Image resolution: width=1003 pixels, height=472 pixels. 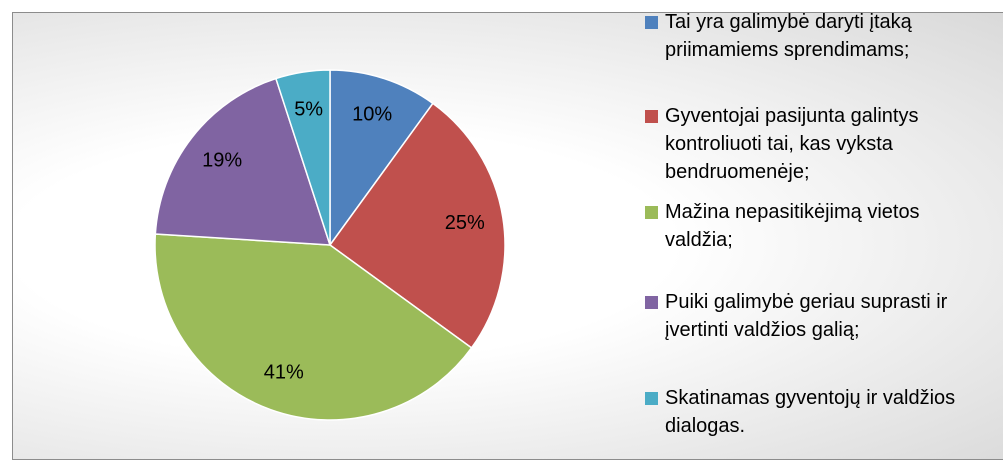 What do you see at coordinates (284, 373) in the screenshot?
I see `data-label: 41%` at bounding box center [284, 373].